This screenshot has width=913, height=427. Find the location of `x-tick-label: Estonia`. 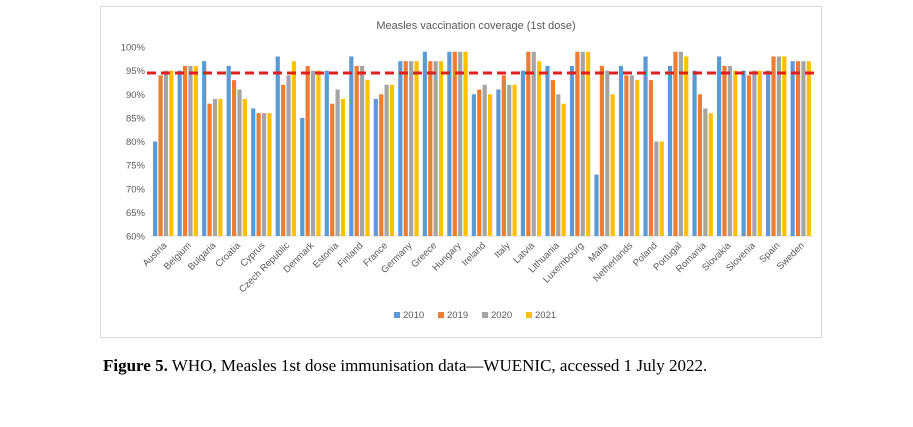

x-tick-label: Estonia is located at coordinates (326, 255).